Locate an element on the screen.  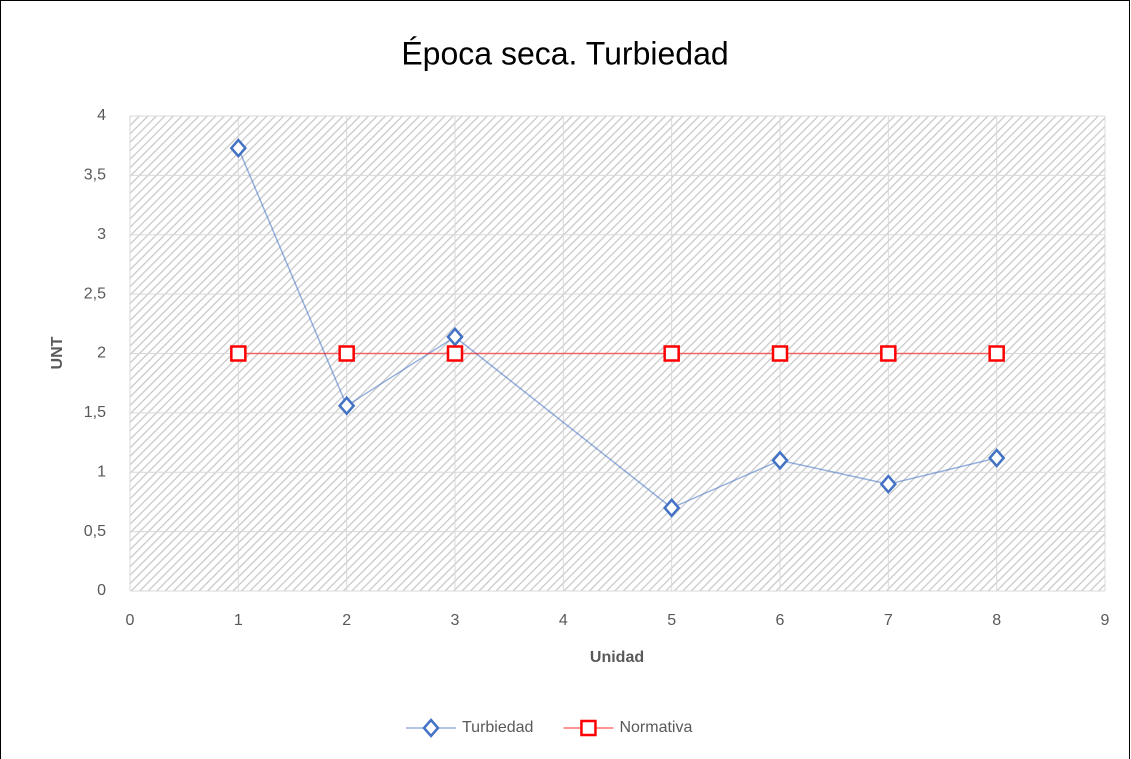
legend-label: Turbiedad is located at coordinates (497, 727).